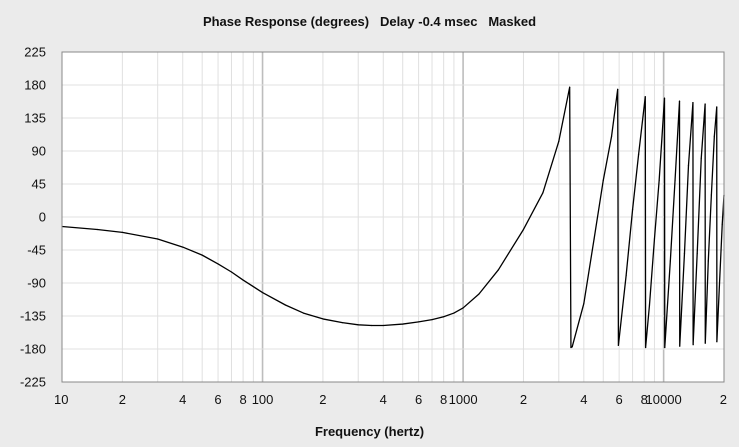  I want to click on y-tick-label: -45, so click(36, 250).